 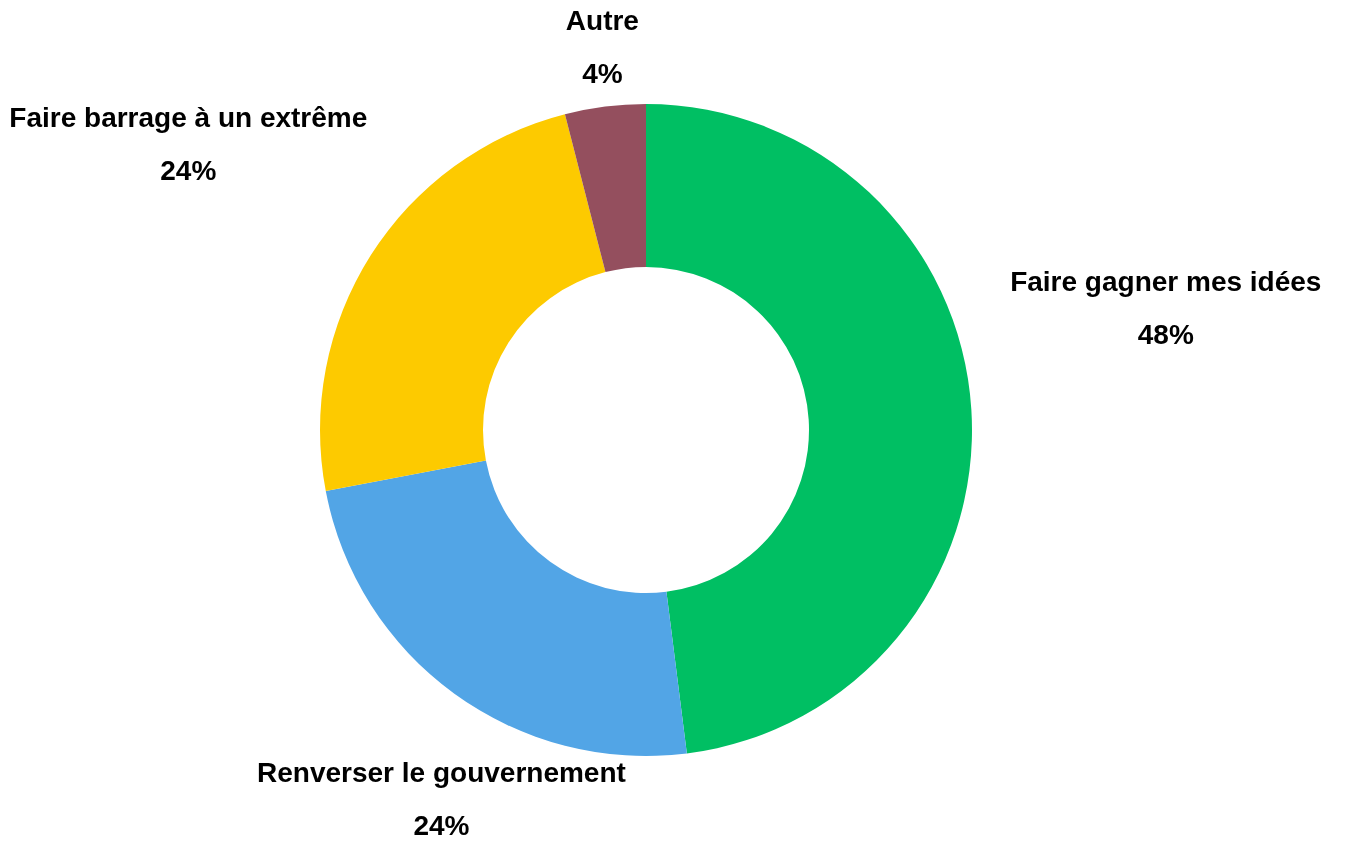 I want to click on slice-label: Faire barrage à un extrême, so click(x=188, y=117).